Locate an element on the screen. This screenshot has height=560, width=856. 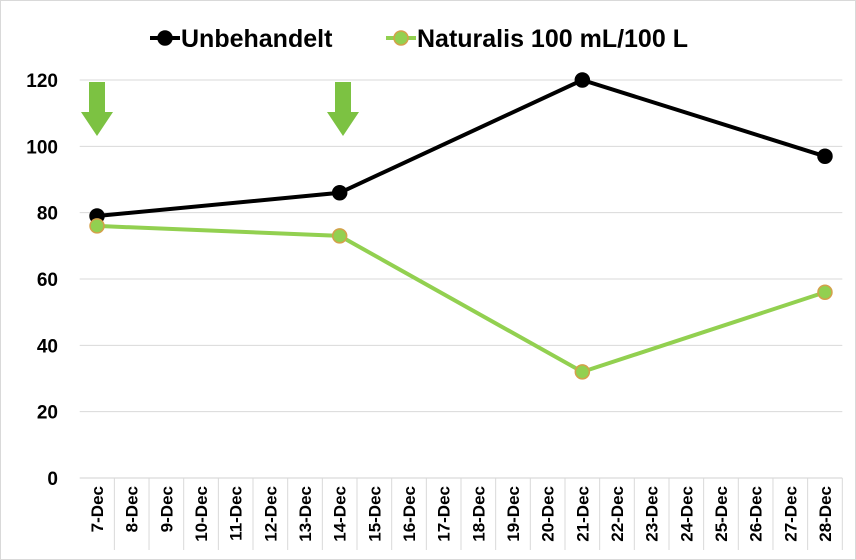
x-tick-label: 17-Dec is located at coordinates (444, 514).